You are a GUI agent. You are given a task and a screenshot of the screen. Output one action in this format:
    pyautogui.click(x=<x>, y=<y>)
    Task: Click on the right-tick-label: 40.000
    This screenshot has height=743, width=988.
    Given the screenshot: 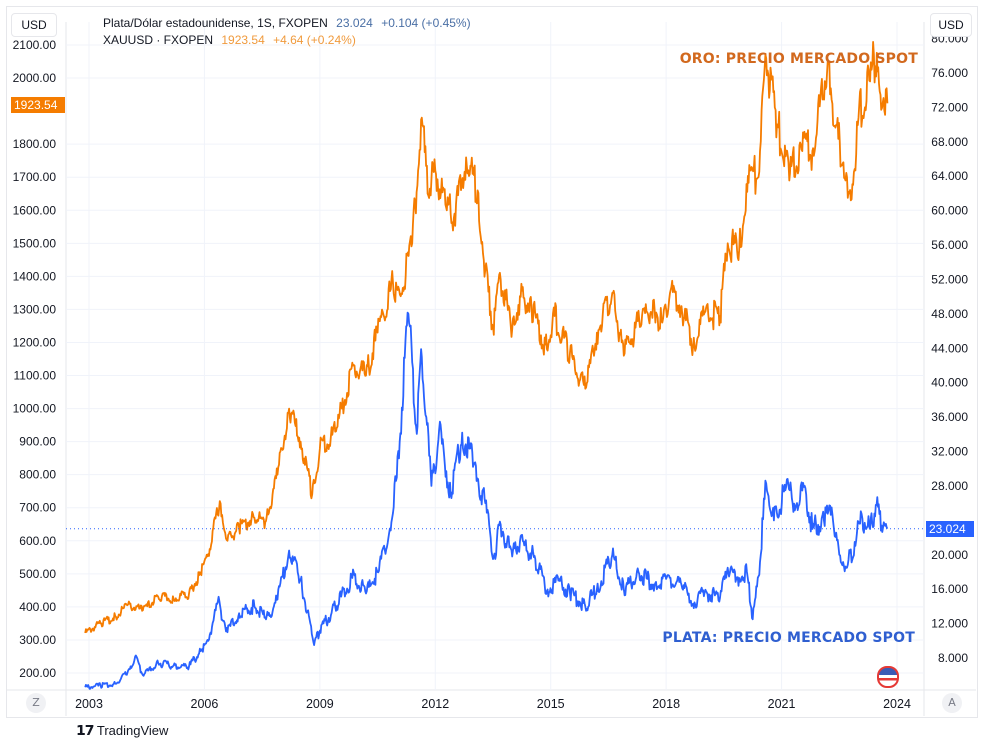 What is the action you would take?
    pyautogui.click(x=949, y=383)
    